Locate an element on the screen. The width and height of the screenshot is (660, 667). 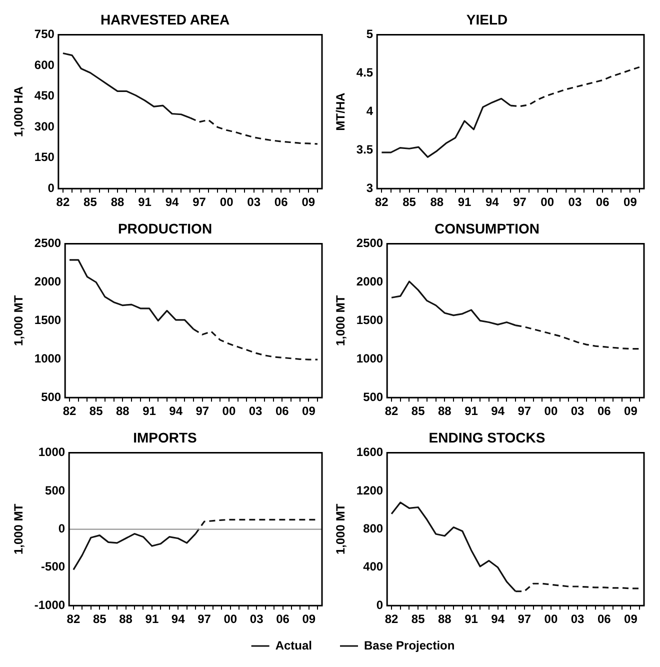
y-tick-label: 300 is located at coordinates (44, 126).